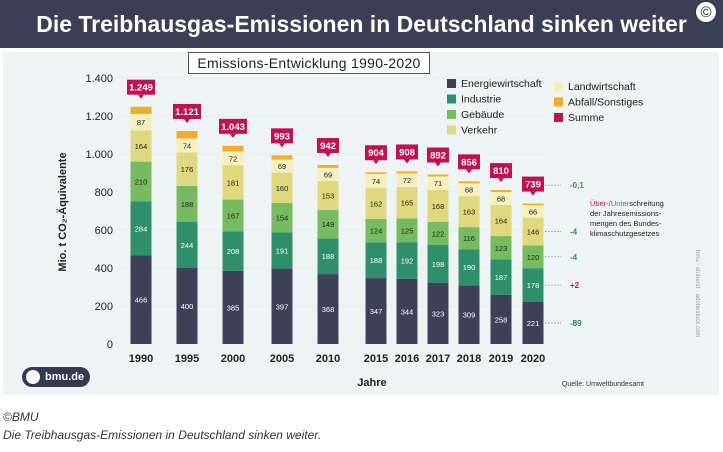 This screenshot has width=723, height=452. I want to click on deviation-label: +2, so click(575, 285).